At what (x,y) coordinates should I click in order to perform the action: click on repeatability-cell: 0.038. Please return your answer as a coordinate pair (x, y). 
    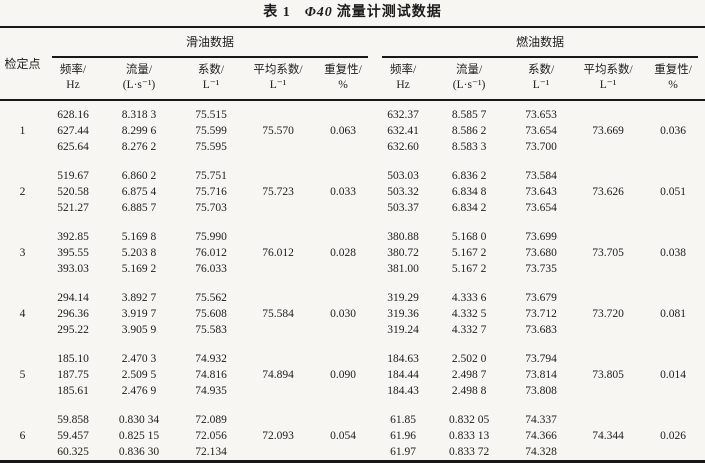
    Looking at the image, I should click on (673, 253).